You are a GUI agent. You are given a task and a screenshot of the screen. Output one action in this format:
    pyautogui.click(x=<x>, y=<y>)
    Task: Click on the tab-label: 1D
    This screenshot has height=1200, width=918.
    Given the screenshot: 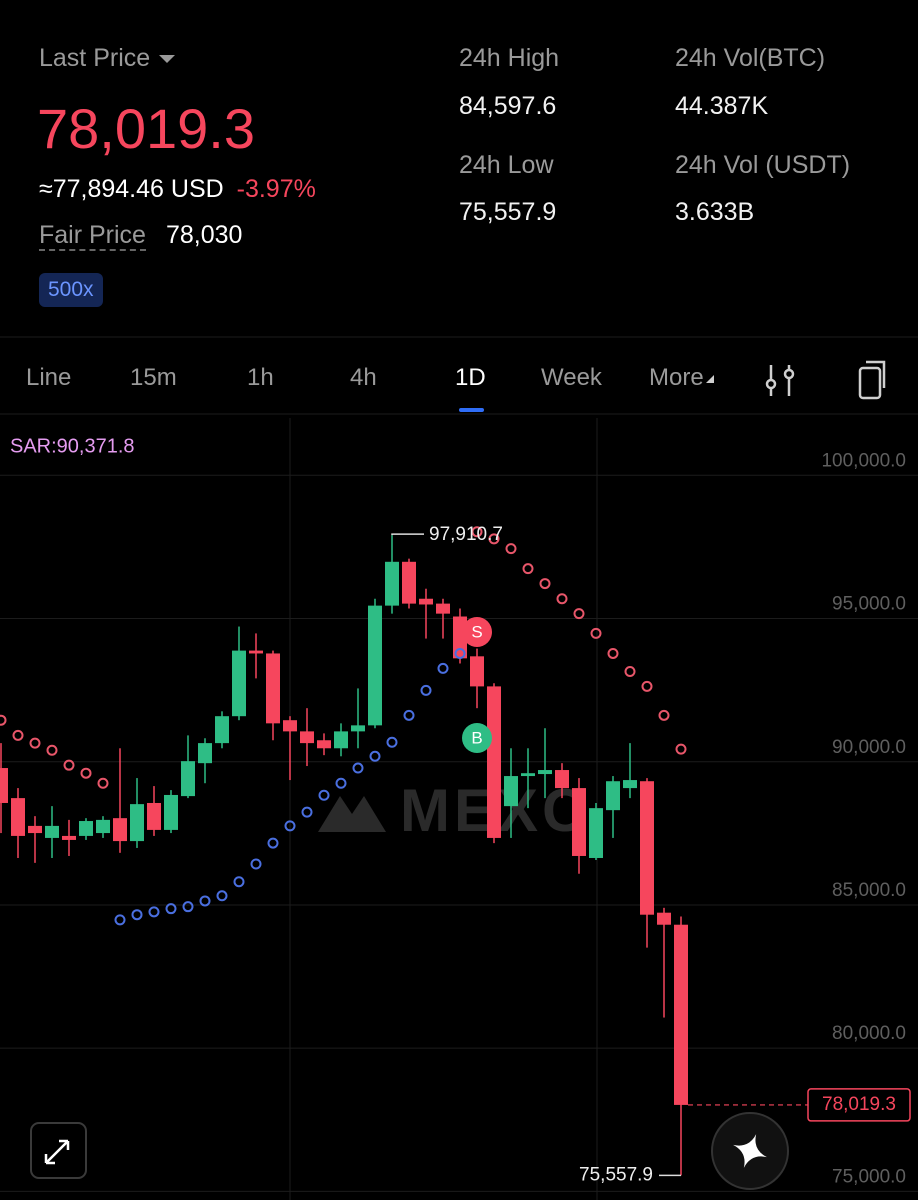 What is the action you would take?
    pyautogui.click(x=470, y=377)
    